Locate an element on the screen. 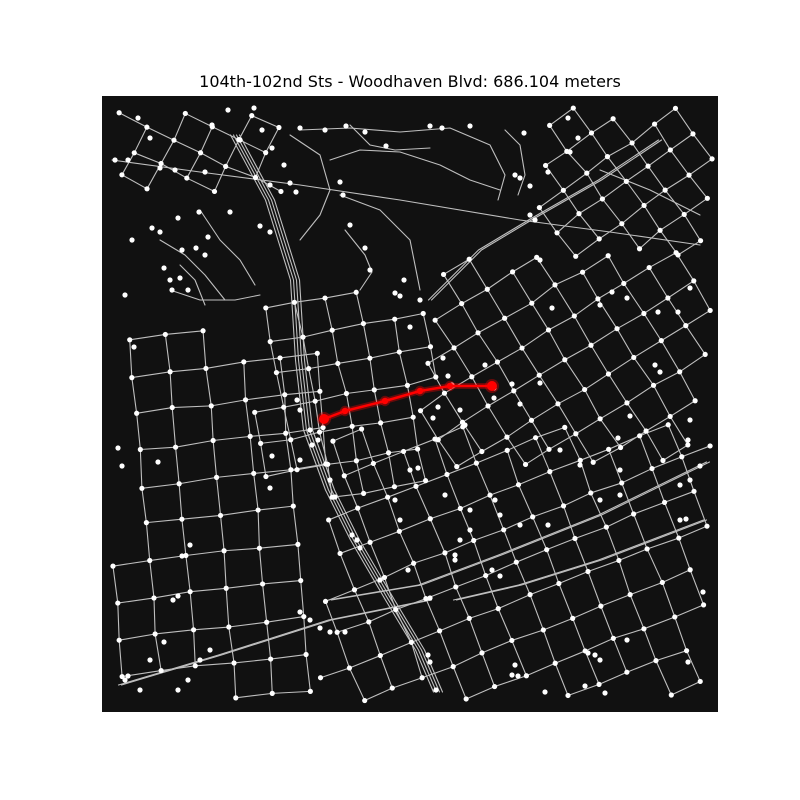 Image resolution: width=800 pixels, height=800 pixels. route-path is located at coordinates (408, 402).